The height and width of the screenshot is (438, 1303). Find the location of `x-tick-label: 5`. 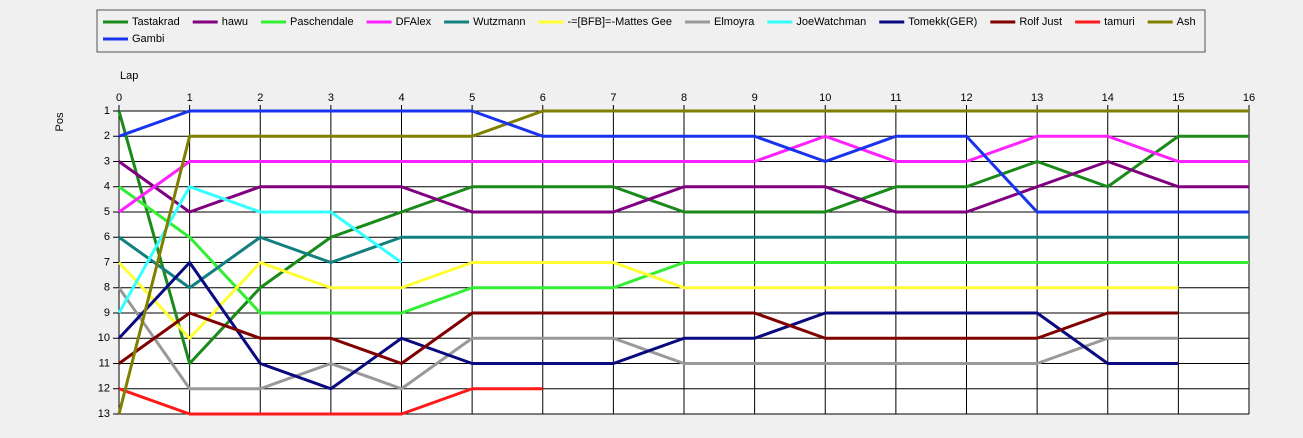

x-tick-label: 5 is located at coordinates (472, 98).